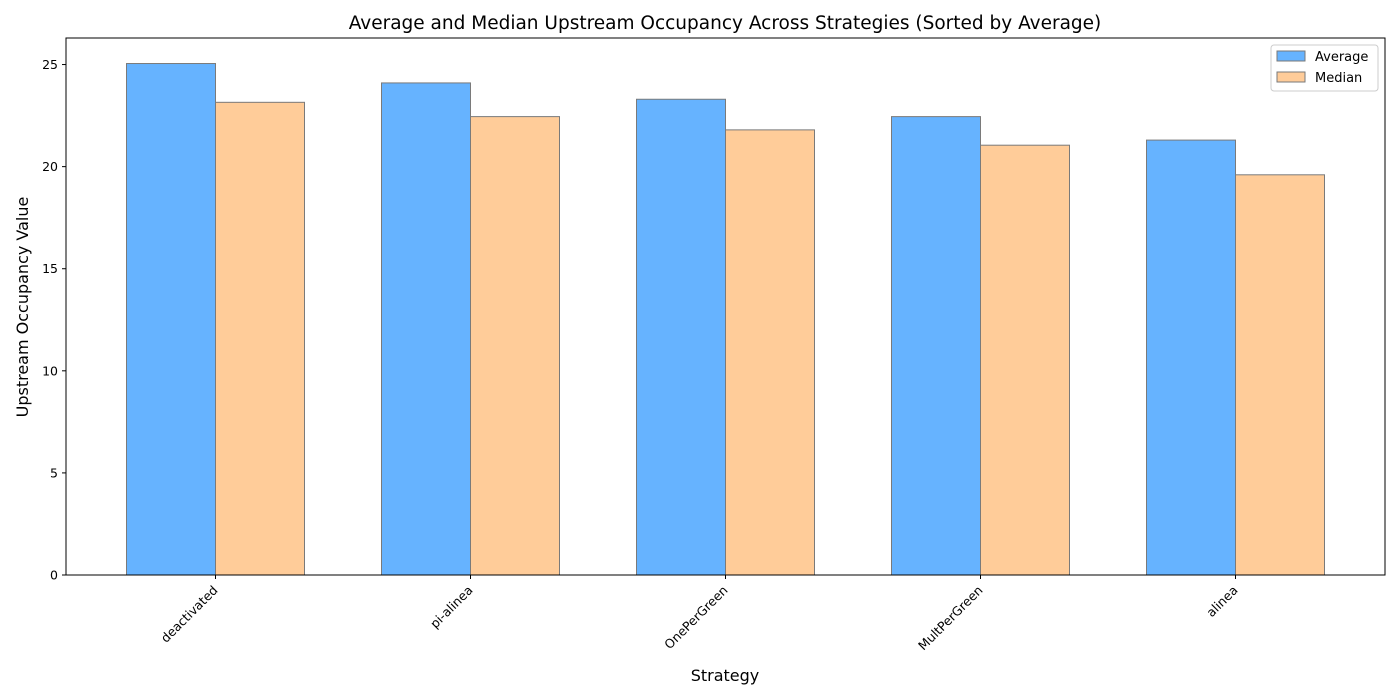 The width and height of the screenshot is (1400, 700). I want to click on bar-median-multpergreen, so click(1025, 360).